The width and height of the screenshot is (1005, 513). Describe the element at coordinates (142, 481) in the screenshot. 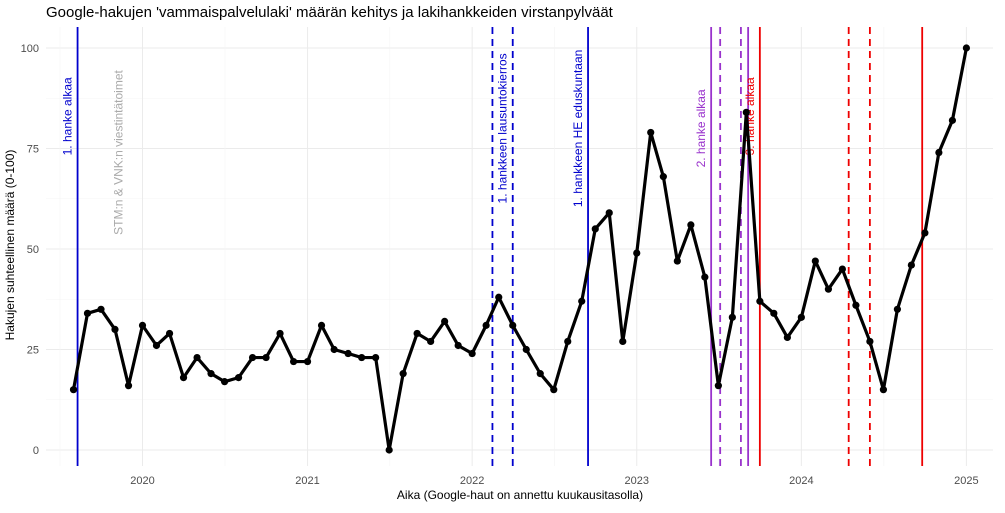

I see `x-tick-label: 2020` at that location.